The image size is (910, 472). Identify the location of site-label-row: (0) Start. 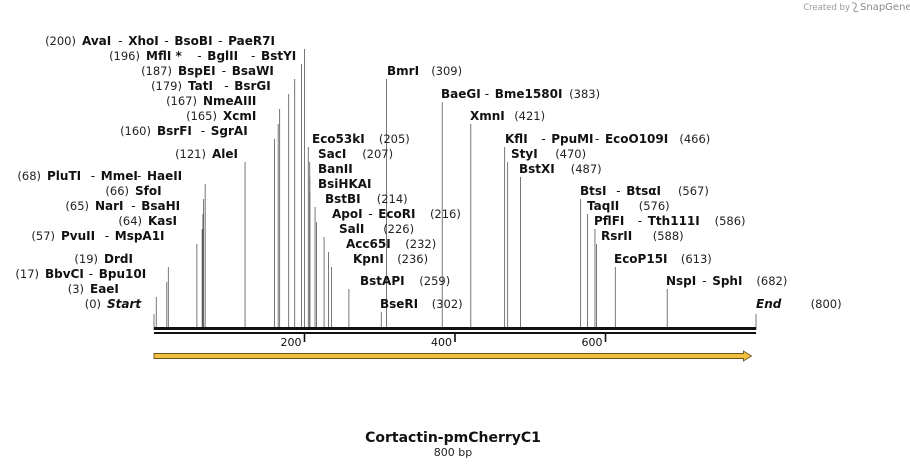
(114, 304).